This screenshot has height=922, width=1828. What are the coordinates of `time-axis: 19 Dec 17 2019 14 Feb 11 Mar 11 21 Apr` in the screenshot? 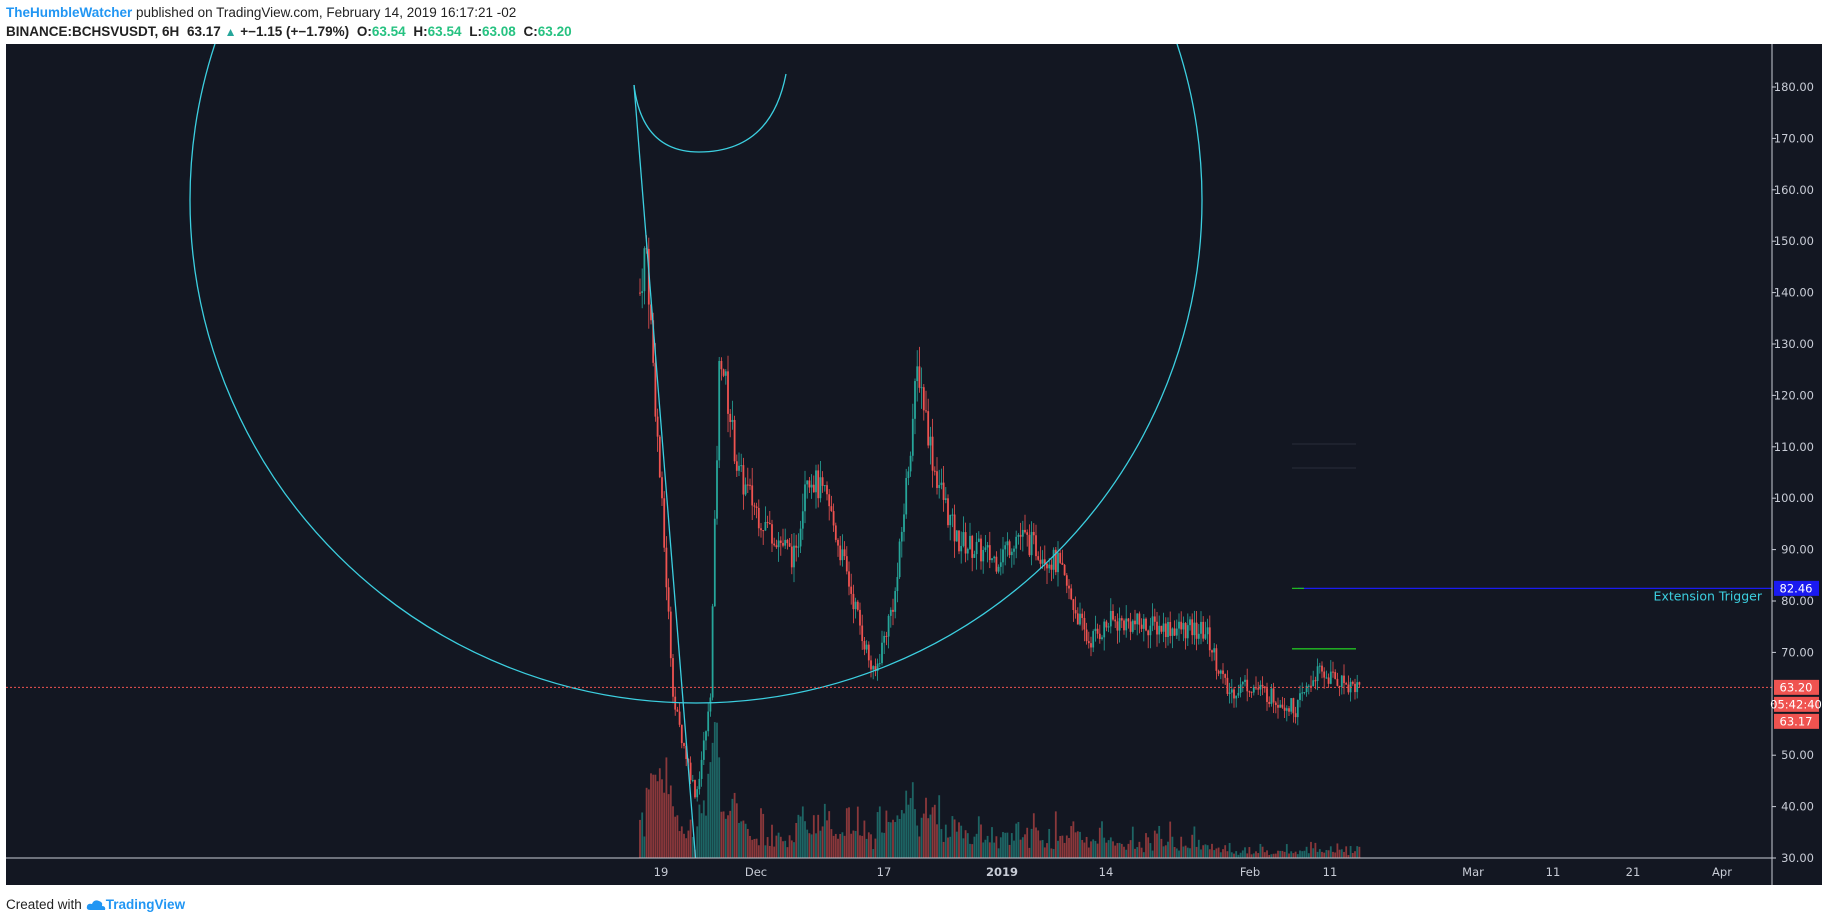 It's located at (1193, 872).